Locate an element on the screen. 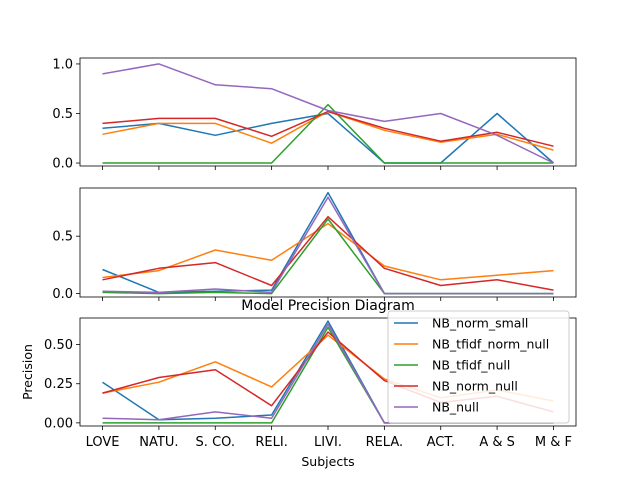 The height and width of the screenshot is (480, 640). legend-box is located at coordinates (478, 367).